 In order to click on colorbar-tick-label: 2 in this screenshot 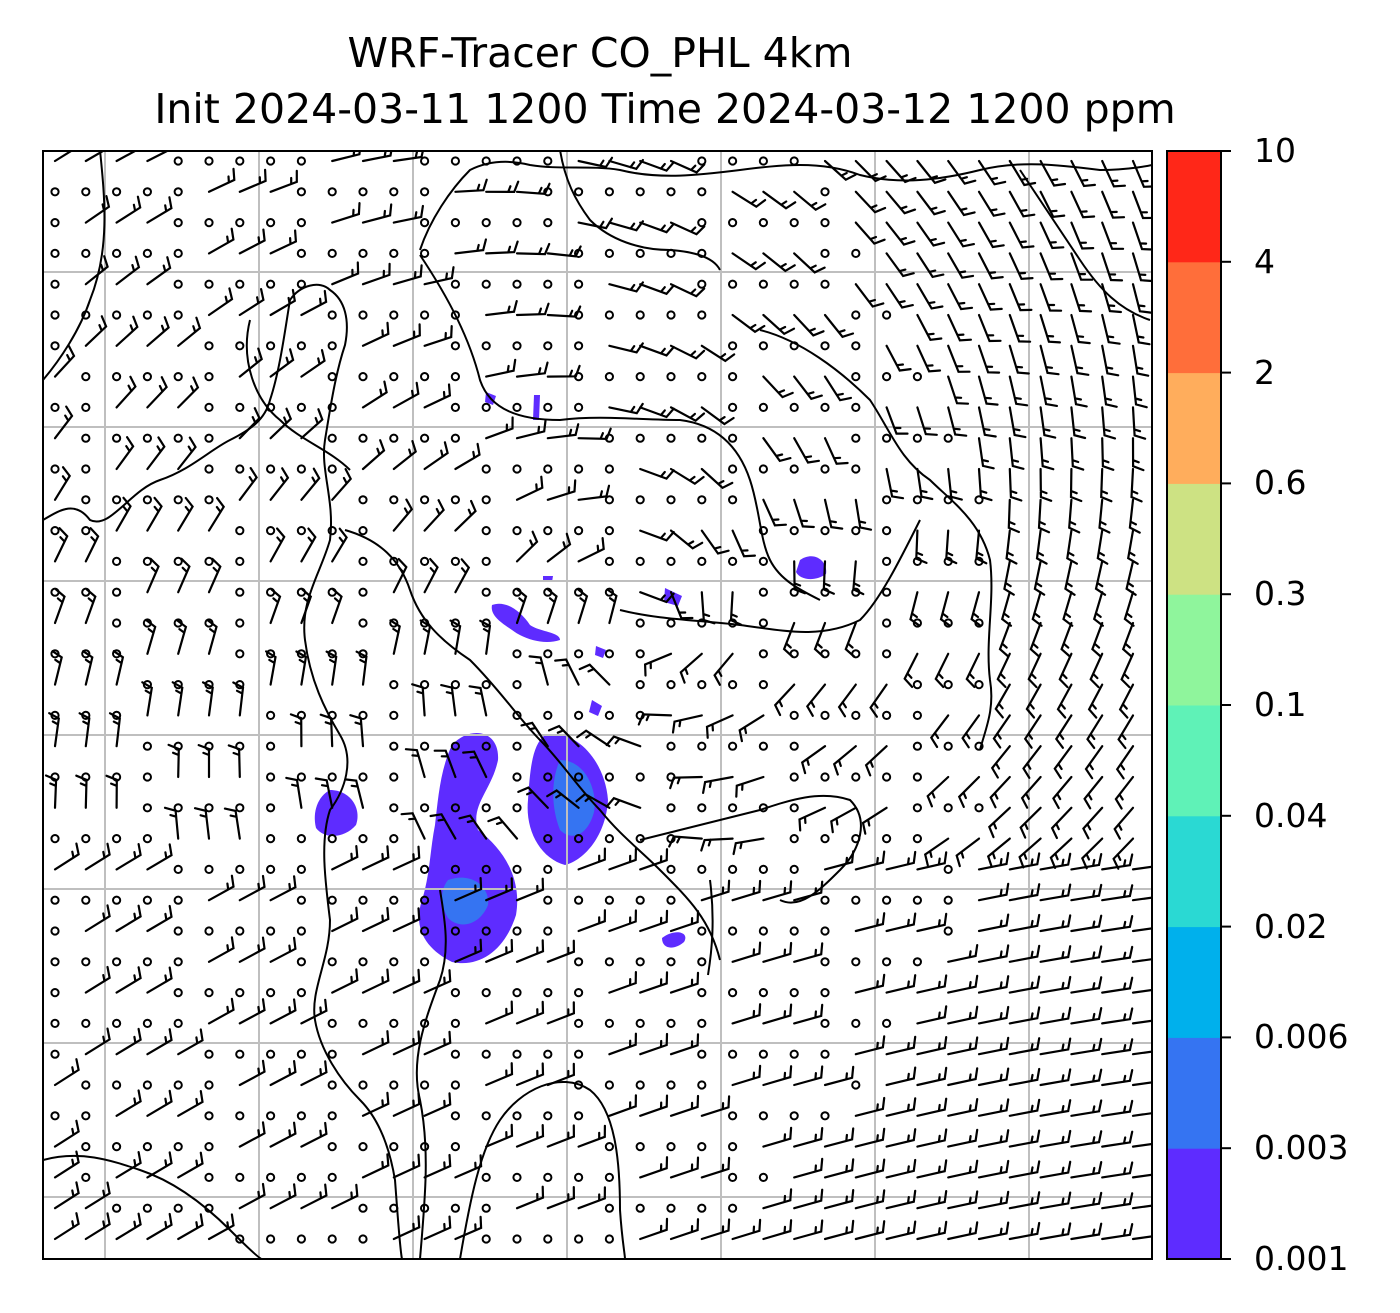, I will do `click(1264, 372)`.